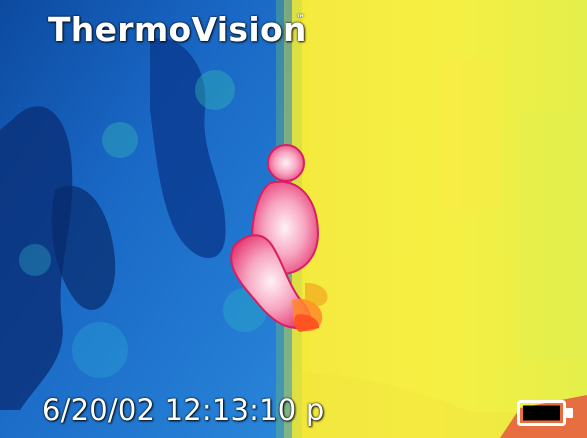 The width and height of the screenshot is (587, 438). Describe the element at coordinates (177, 29) in the screenshot. I see `brand-title: ThermoVision` at that location.